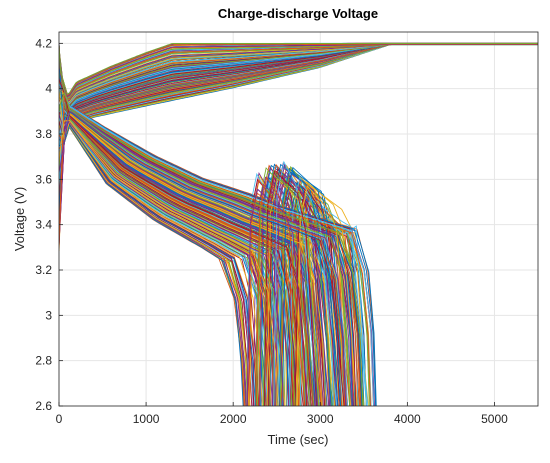 This screenshot has height=463, width=550. I want to click on y-tick-label: 2.6, so click(43, 406).